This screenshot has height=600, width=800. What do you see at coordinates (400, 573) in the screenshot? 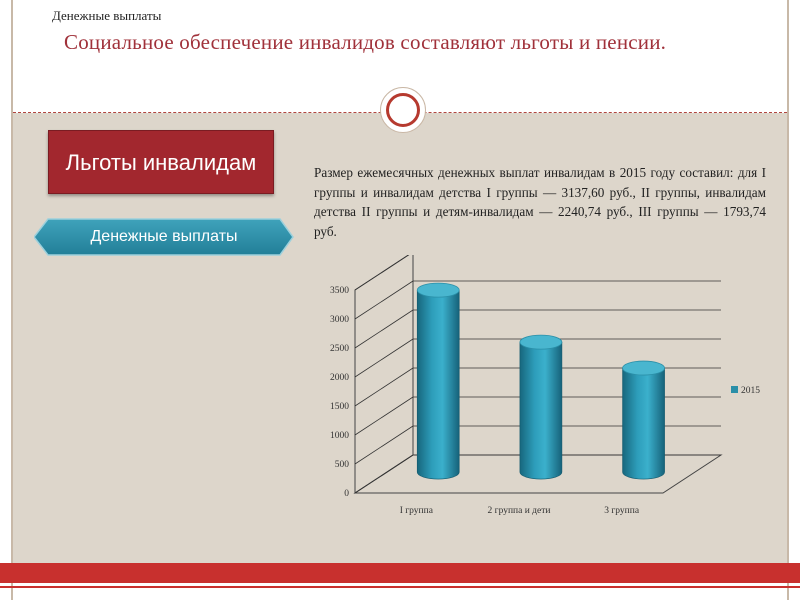
I see `footer-bar` at bounding box center [400, 573].